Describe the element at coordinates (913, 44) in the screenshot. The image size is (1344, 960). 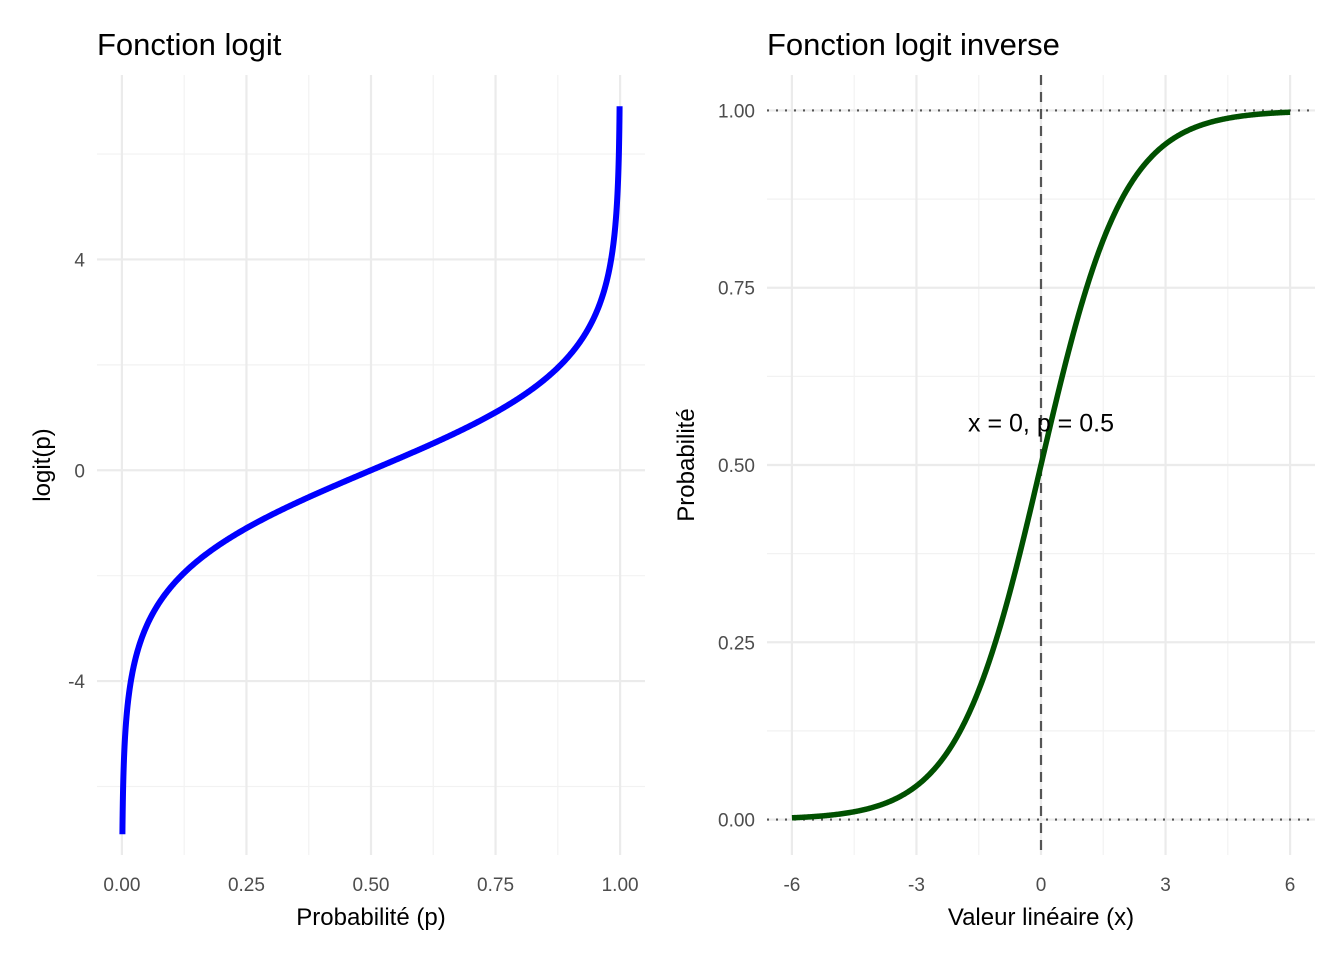
I see `inverse-logit-chart-title: Fonction logit inverse` at that location.